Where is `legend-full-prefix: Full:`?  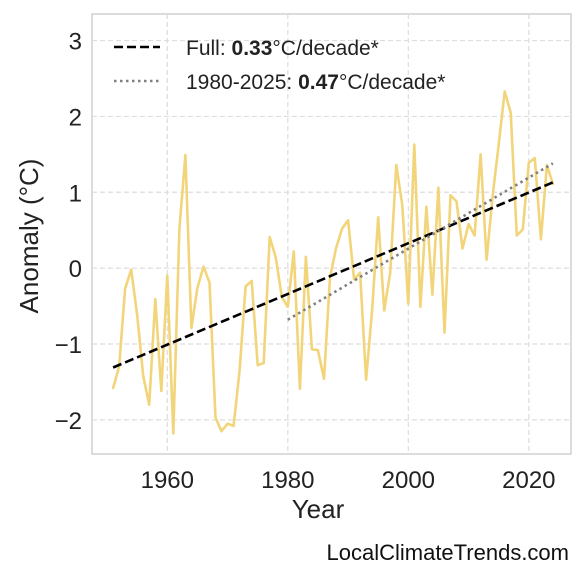 legend-full-prefix: Full: is located at coordinates (209, 48).